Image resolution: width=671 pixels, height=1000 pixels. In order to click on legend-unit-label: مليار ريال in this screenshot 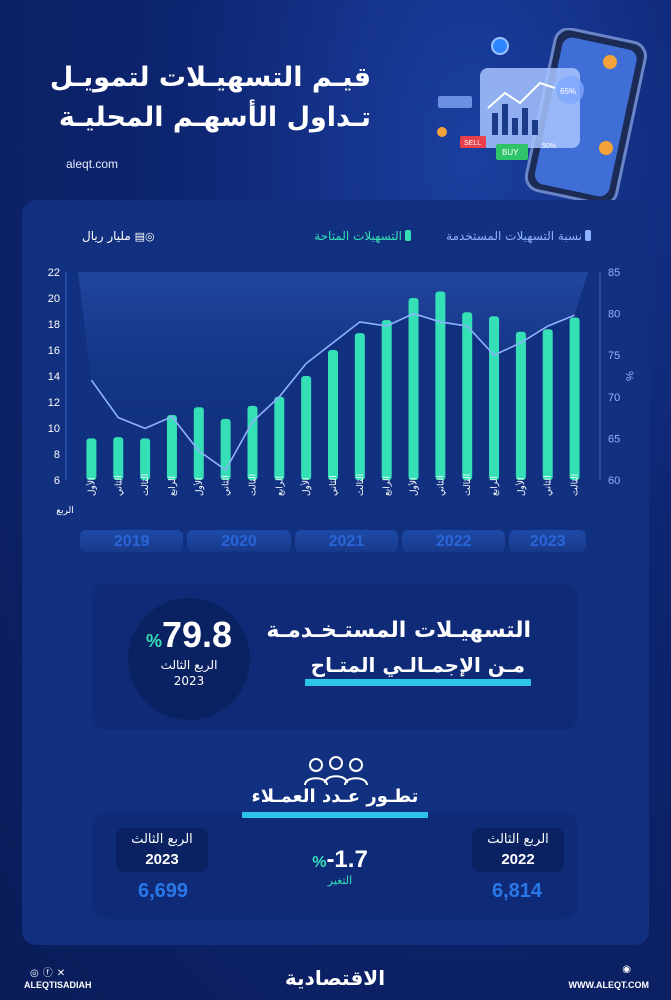, I will do `click(106, 236)`.